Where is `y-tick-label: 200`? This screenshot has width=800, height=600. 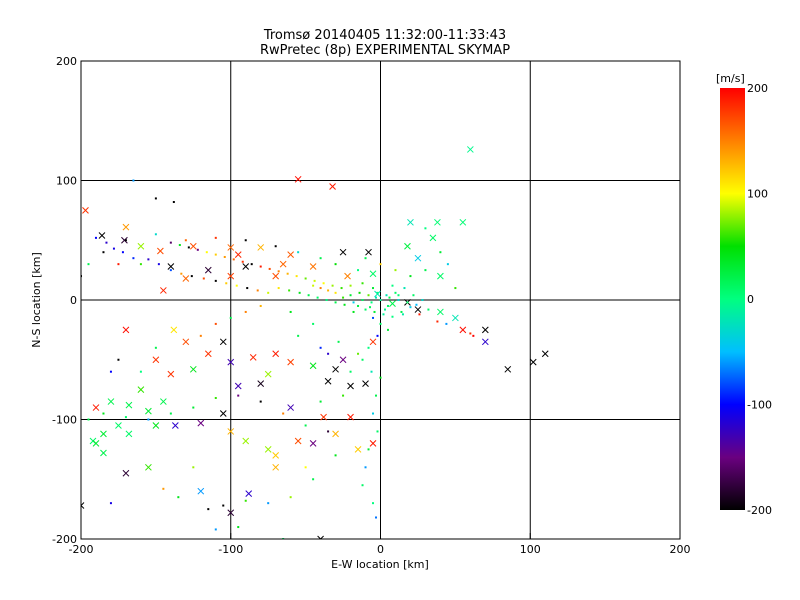
y-tick-label: 200 is located at coordinates (66, 61).